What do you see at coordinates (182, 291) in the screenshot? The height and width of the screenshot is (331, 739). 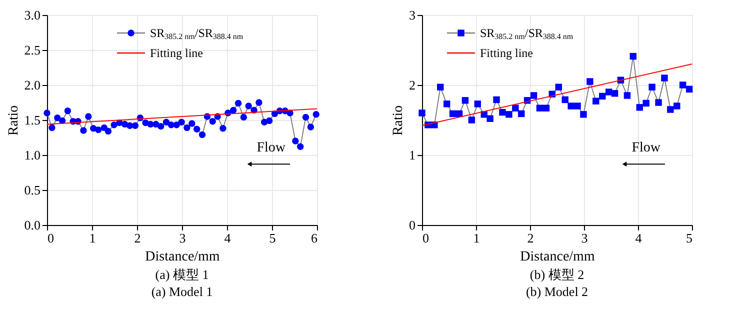 I see `text: (a) Model 1` at bounding box center [182, 291].